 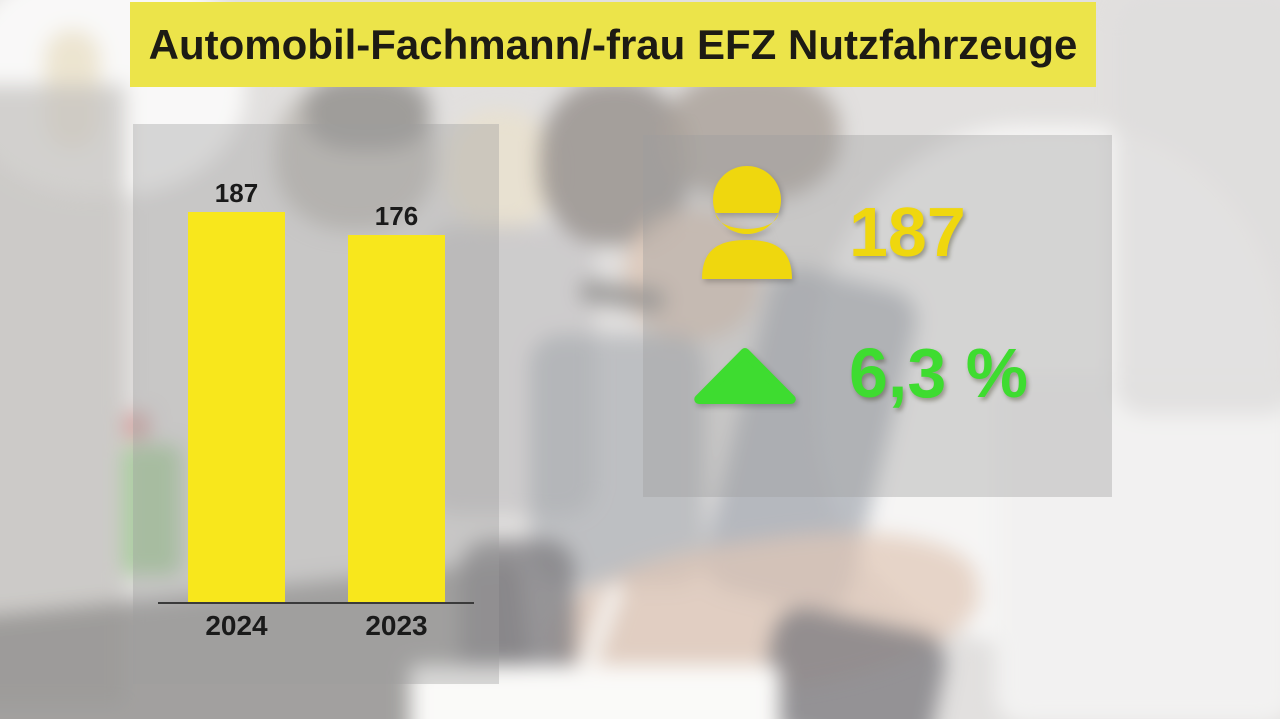 I want to click on bar-group-2024: 187, so click(x=236, y=389).